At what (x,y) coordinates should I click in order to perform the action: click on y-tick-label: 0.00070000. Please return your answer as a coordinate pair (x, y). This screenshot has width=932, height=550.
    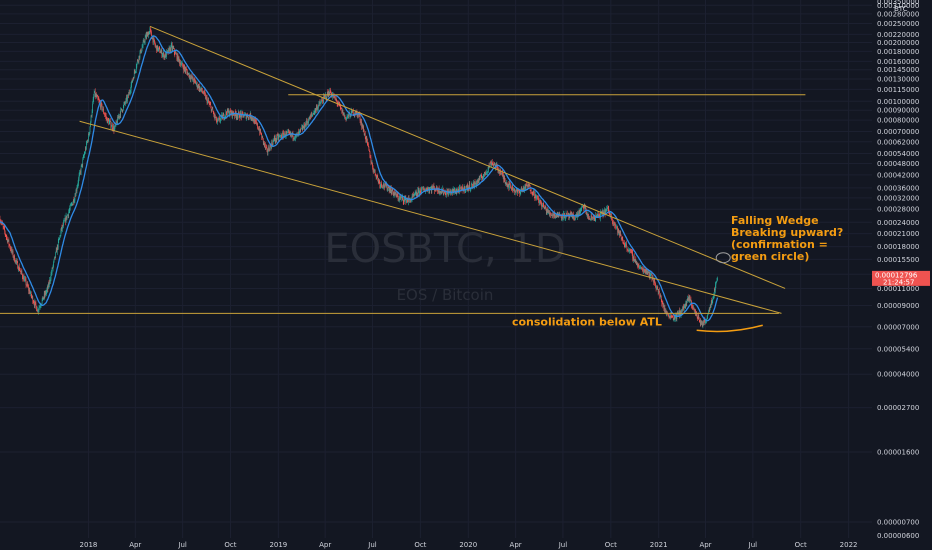
    Looking at the image, I should click on (898, 132).